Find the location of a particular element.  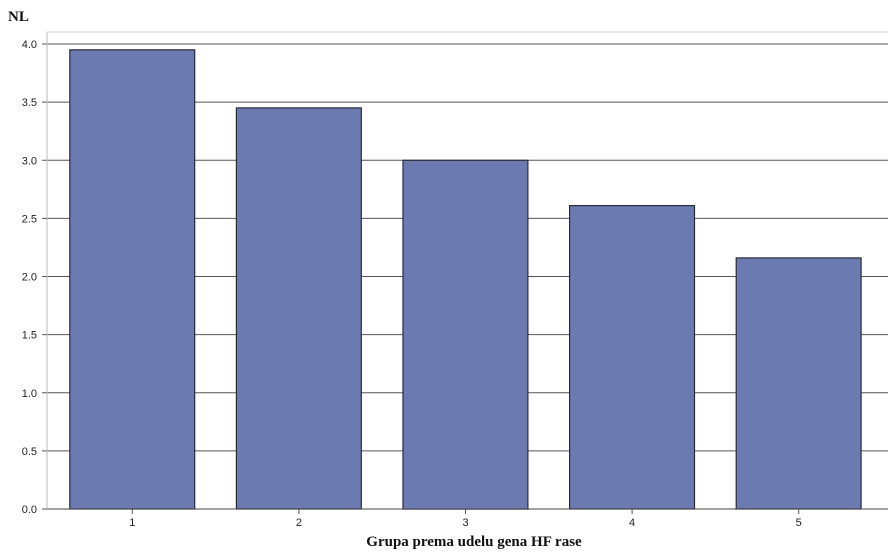

y-tick-label: 1.5 is located at coordinates (29, 336).